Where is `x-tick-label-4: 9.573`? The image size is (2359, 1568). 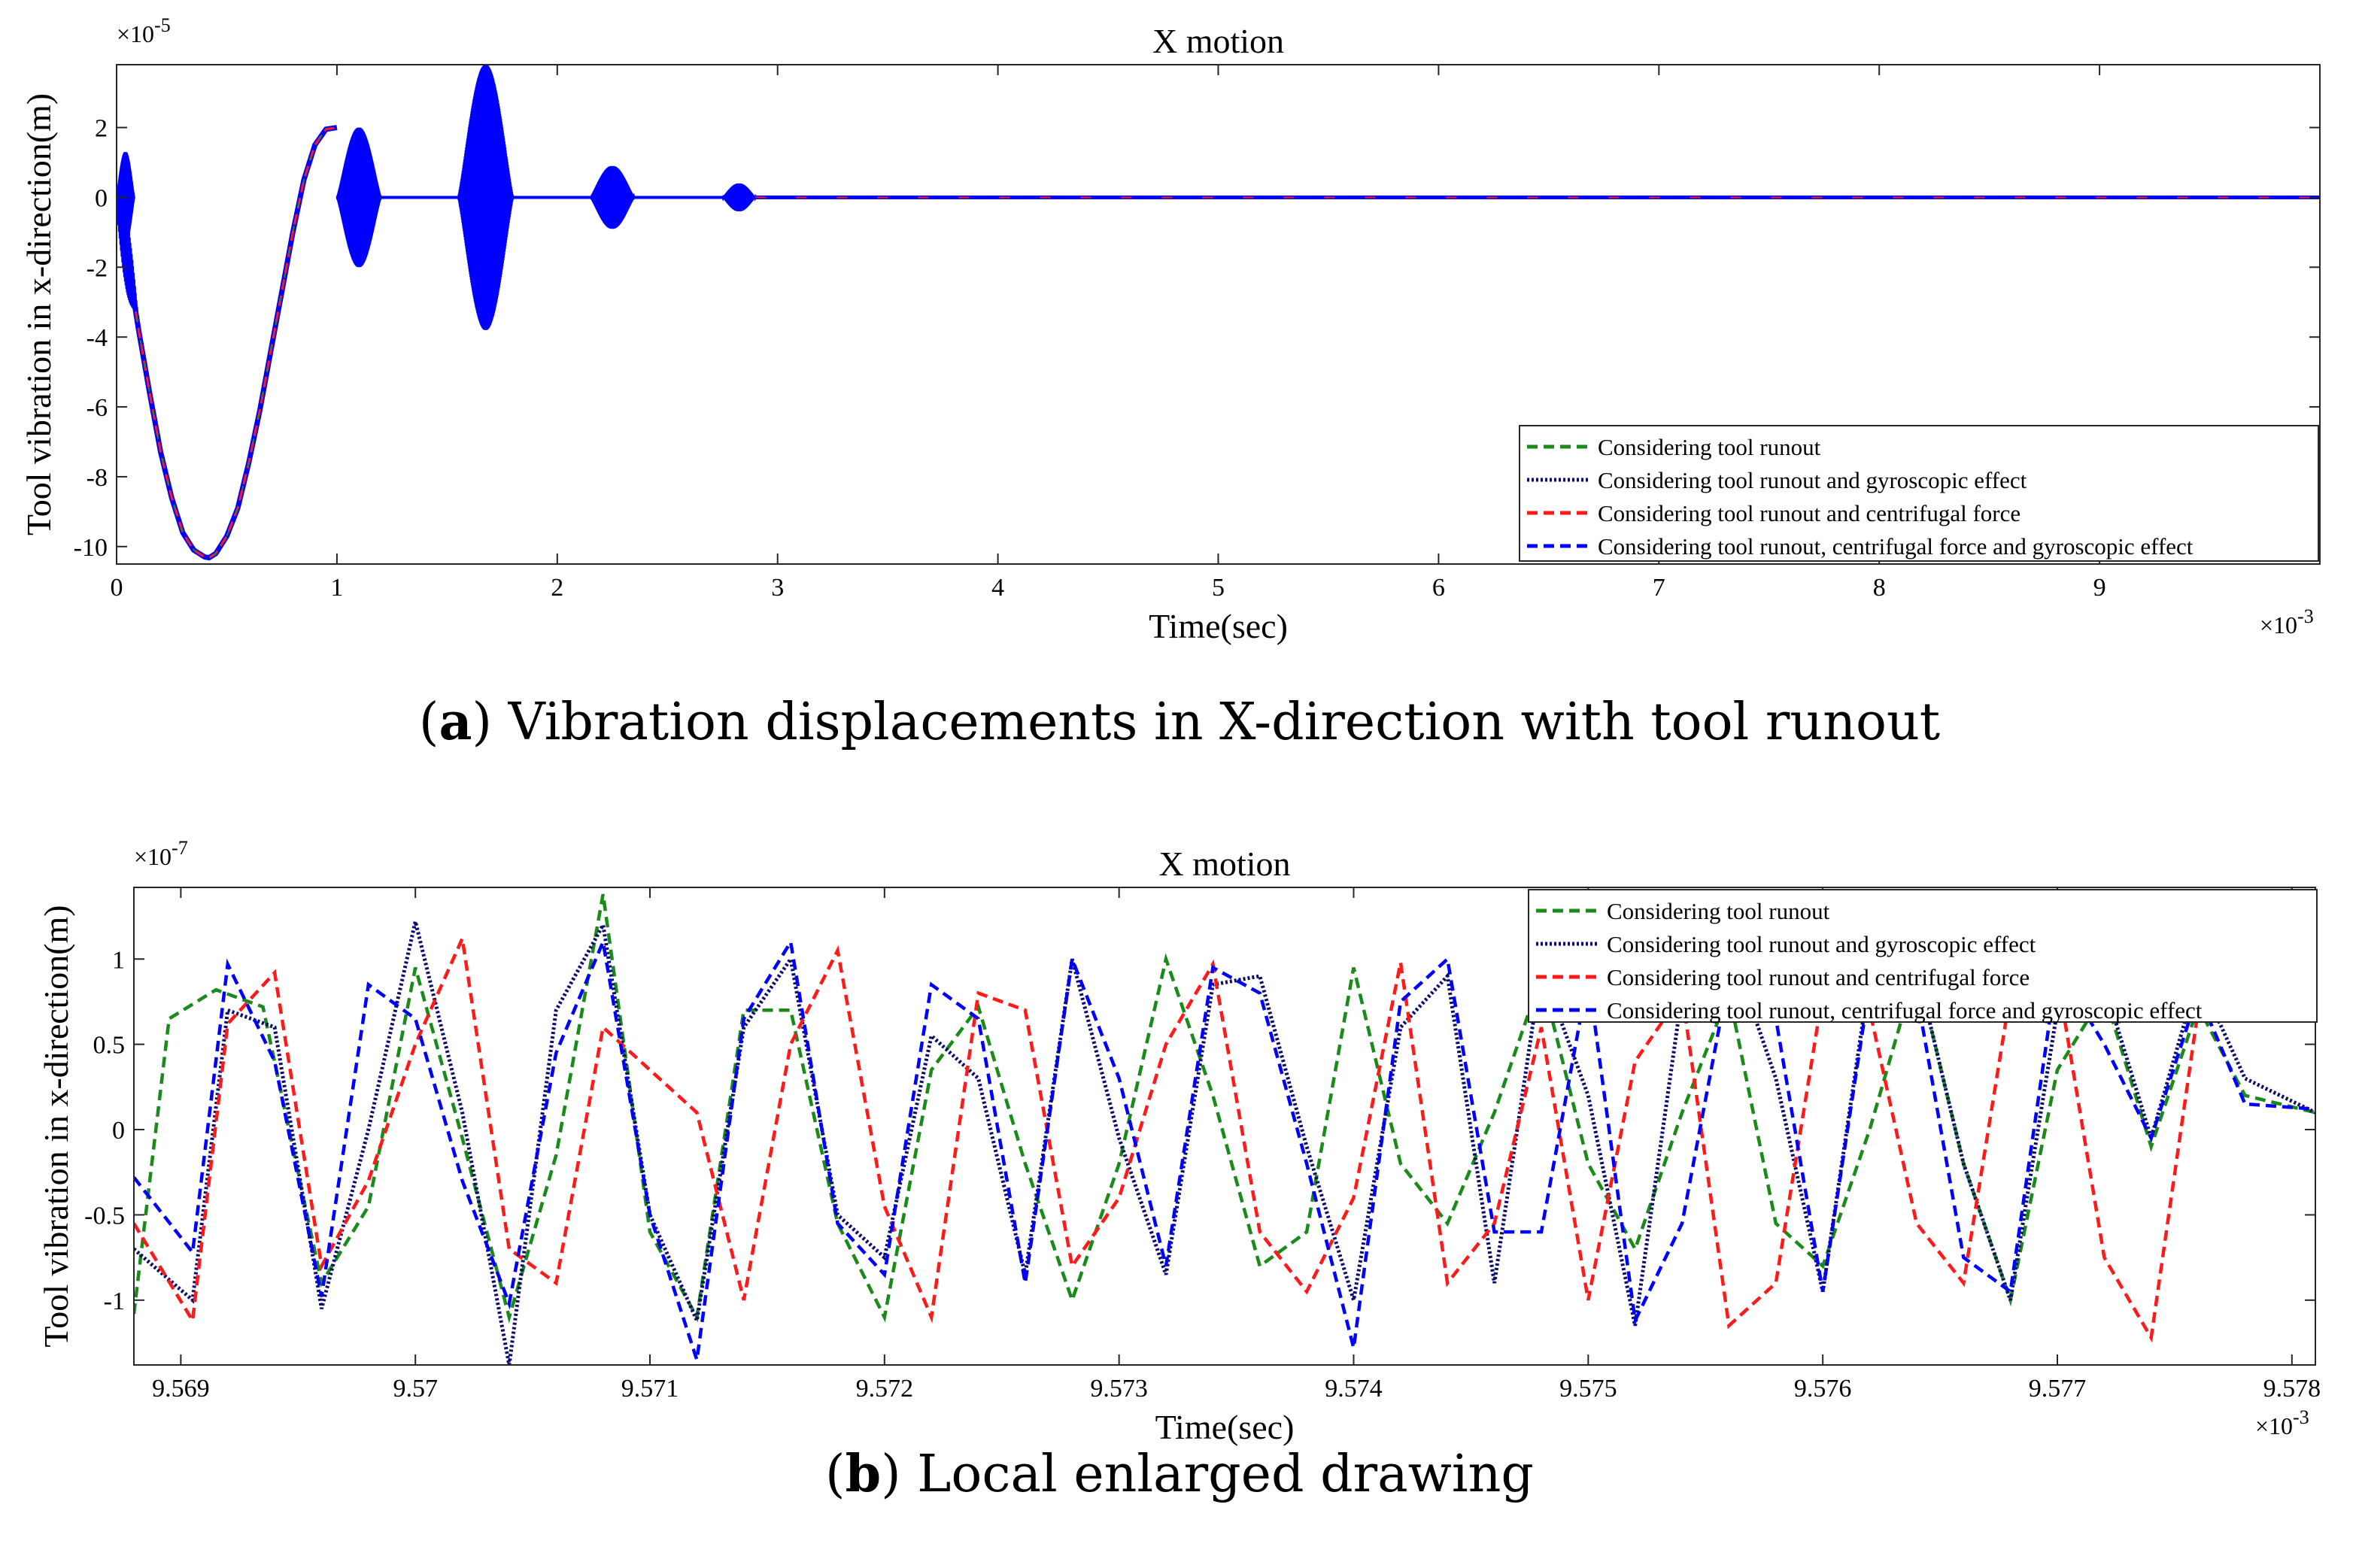 x-tick-label-4: 9.573 is located at coordinates (1119, 1389).